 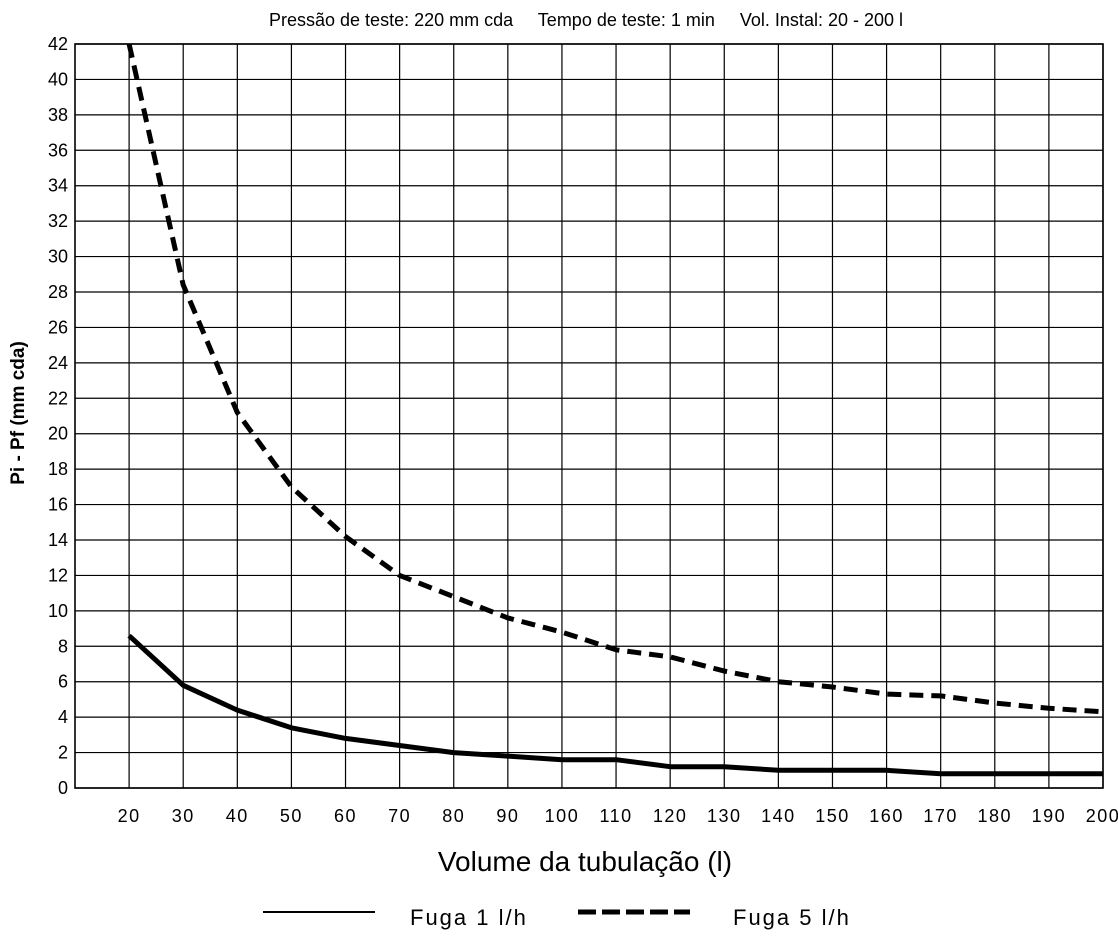 What do you see at coordinates (58, 505) in the screenshot?
I see `y-tick-label: 16` at bounding box center [58, 505].